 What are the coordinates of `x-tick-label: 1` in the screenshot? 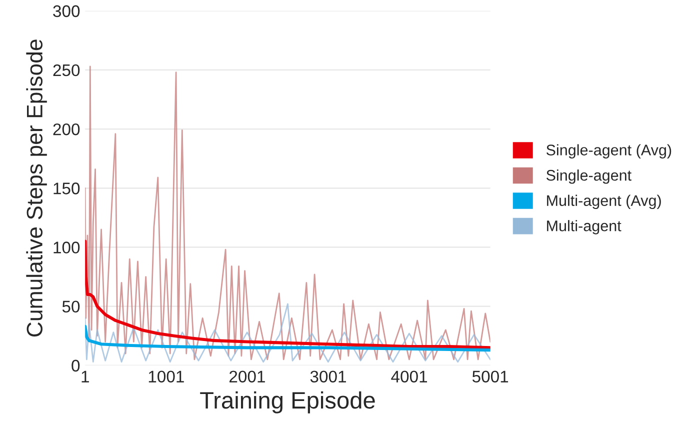 It's located at (85, 376).